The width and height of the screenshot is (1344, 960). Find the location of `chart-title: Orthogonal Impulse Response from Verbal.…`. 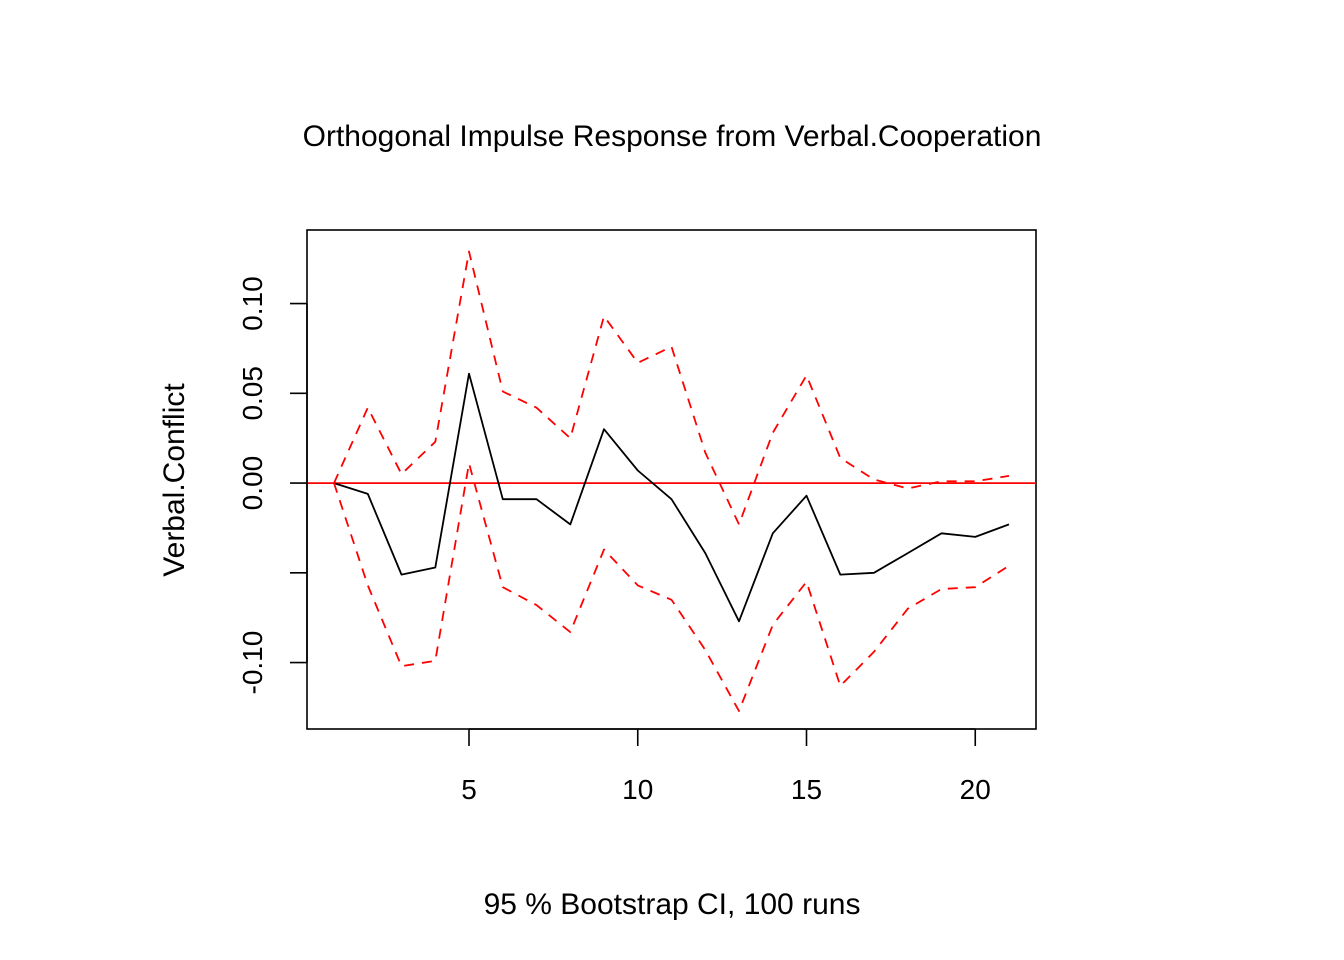

chart-title: Orthogonal Impulse Response from Verbal.… is located at coordinates (672, 136).